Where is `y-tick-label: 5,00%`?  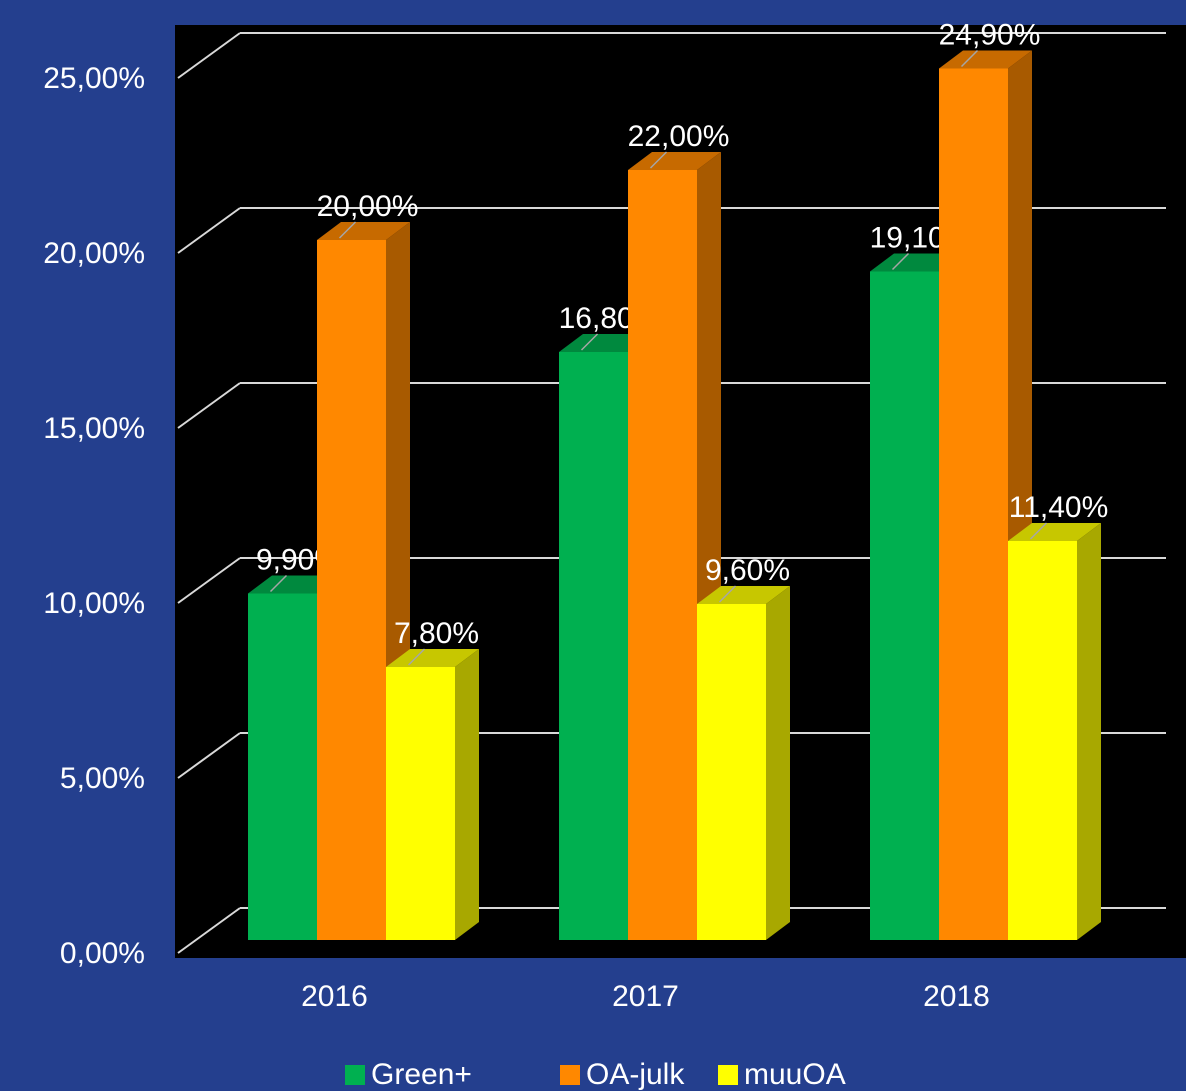 y-tick-label: 5,00% is located at coordinates (102, 778).